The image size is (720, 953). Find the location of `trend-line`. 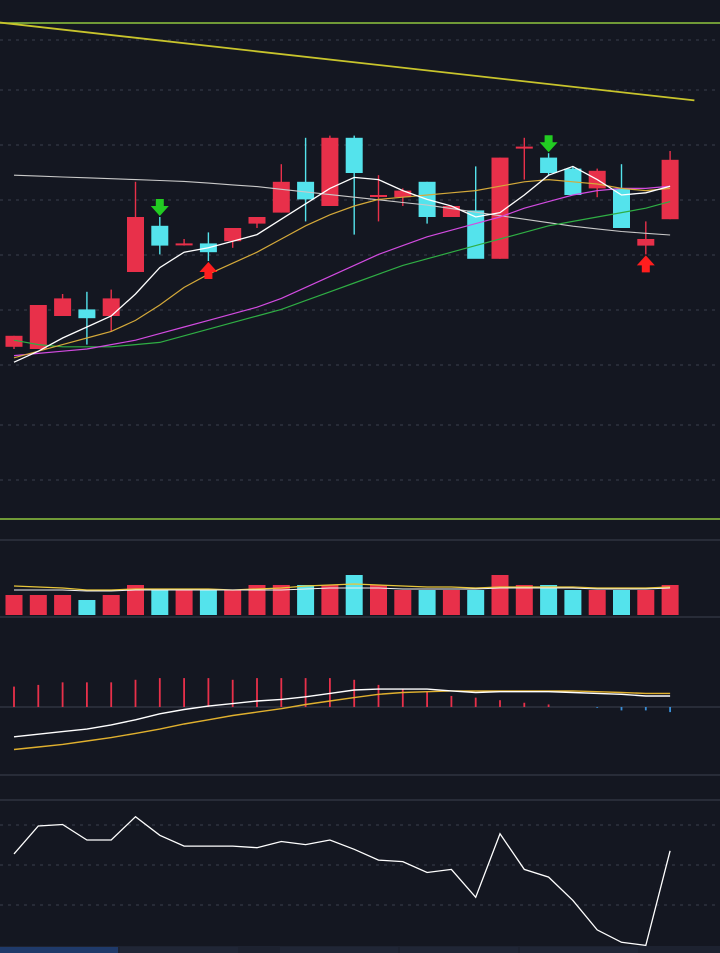

trend-line is located at coordinates (347, 61).